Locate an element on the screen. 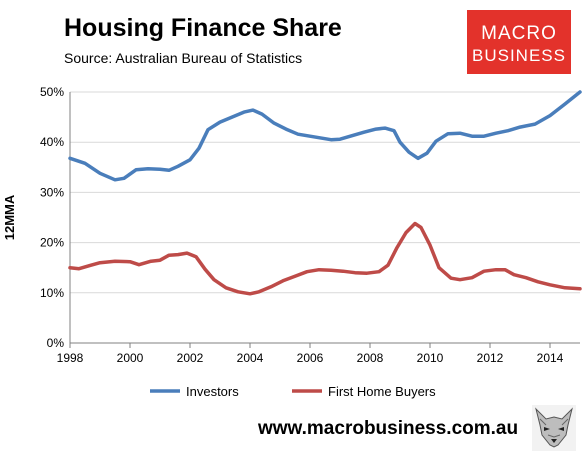  y-tick-label: 40% is located at coordinates (52, 142).